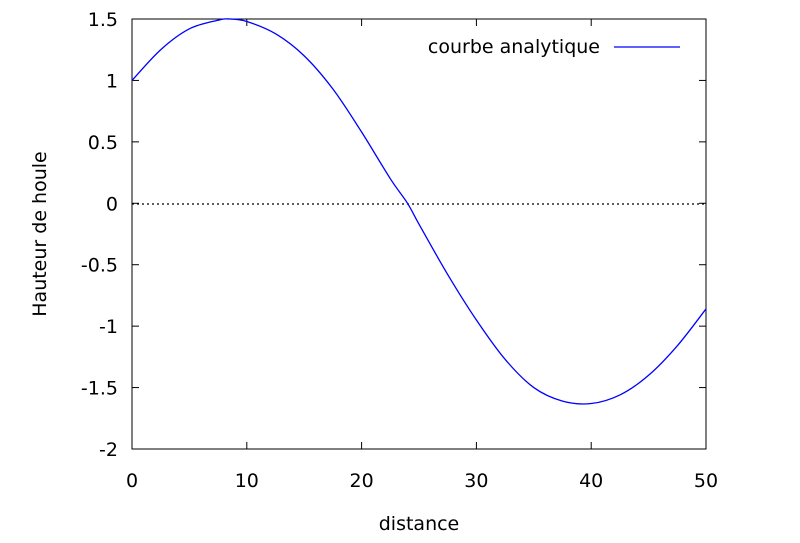 This screenshot has width=800, height=543. I want to click on x-tick-label: 40, so click(591, 481).